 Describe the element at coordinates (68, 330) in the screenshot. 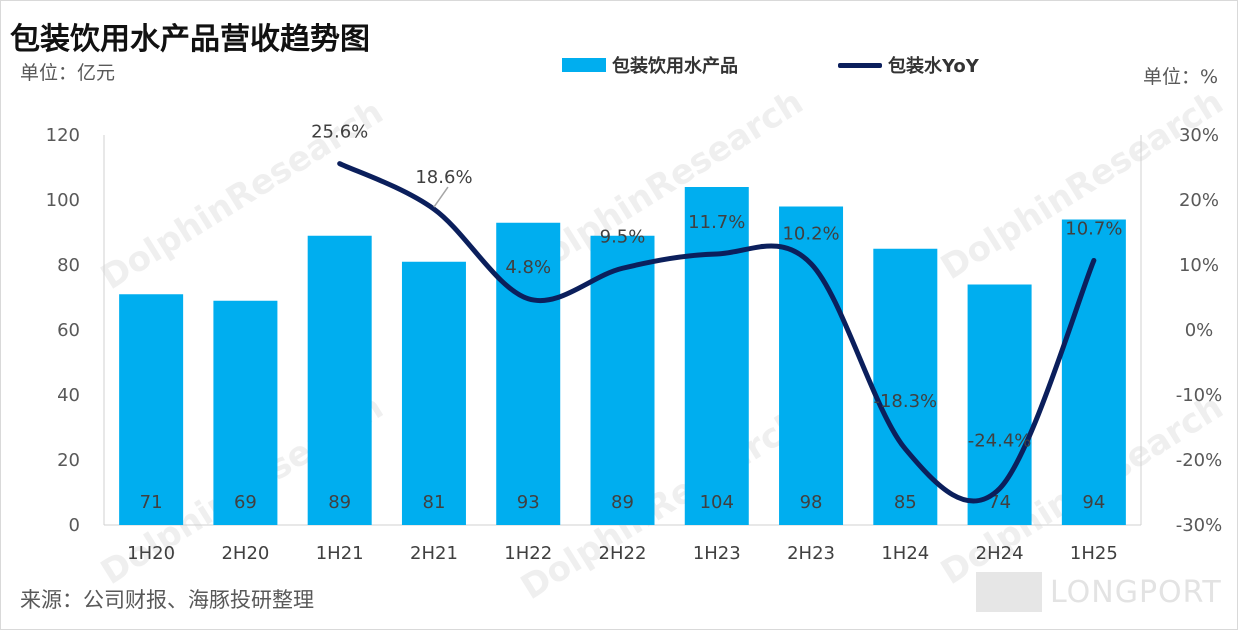

I see `left-tick-label: 60` at that location.